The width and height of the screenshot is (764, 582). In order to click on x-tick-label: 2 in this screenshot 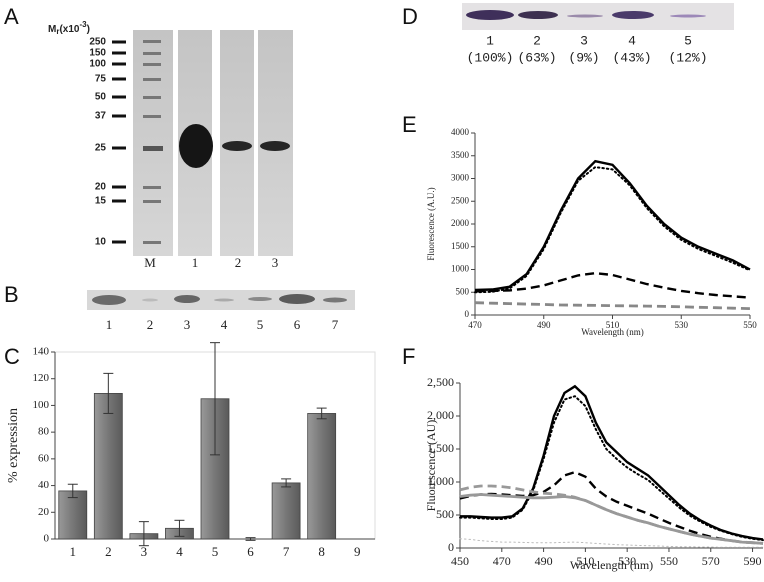, I will do `click(108, 551)`.